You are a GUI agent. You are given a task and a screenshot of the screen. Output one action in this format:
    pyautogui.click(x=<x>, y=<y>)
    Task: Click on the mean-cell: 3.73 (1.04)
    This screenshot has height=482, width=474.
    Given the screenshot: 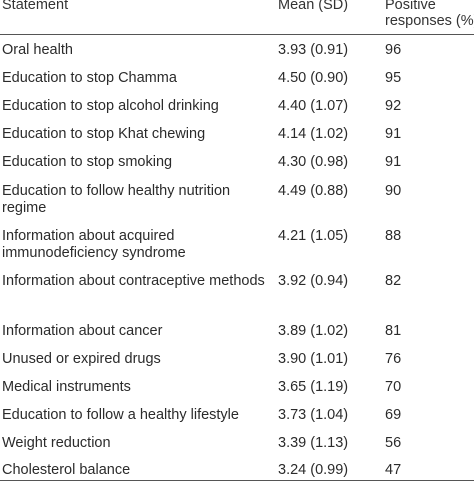 What is the action you would take?
    pyautogui.click(x=313, y=415)
    